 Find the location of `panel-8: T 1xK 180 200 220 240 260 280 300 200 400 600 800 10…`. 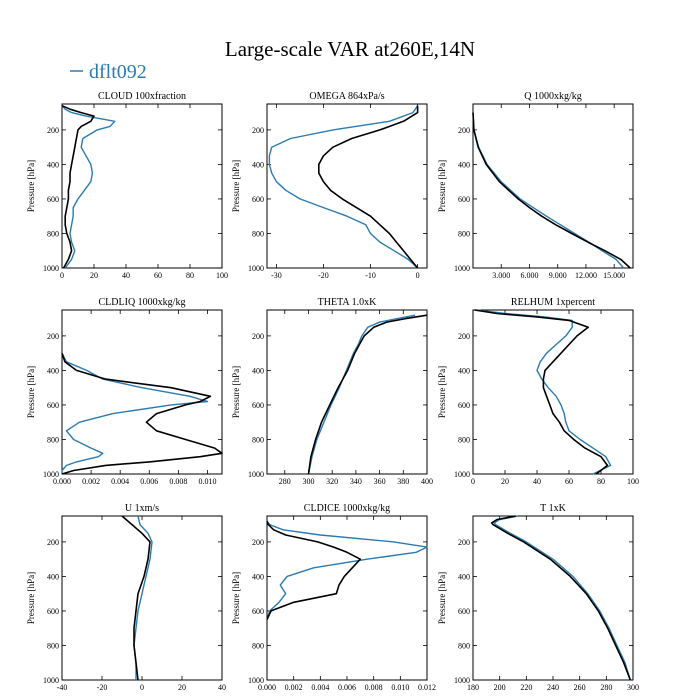

panel-8: T 1xK 180 200 220 240 260 280 300 200 400 600 800 10… is located at coordinates (538, 597).